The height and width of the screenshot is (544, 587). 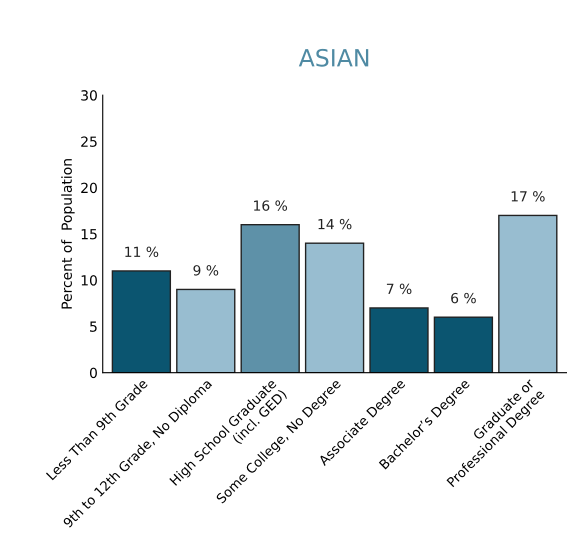 I want to click on y-tick-label: 20, so click(x=89, y=188).